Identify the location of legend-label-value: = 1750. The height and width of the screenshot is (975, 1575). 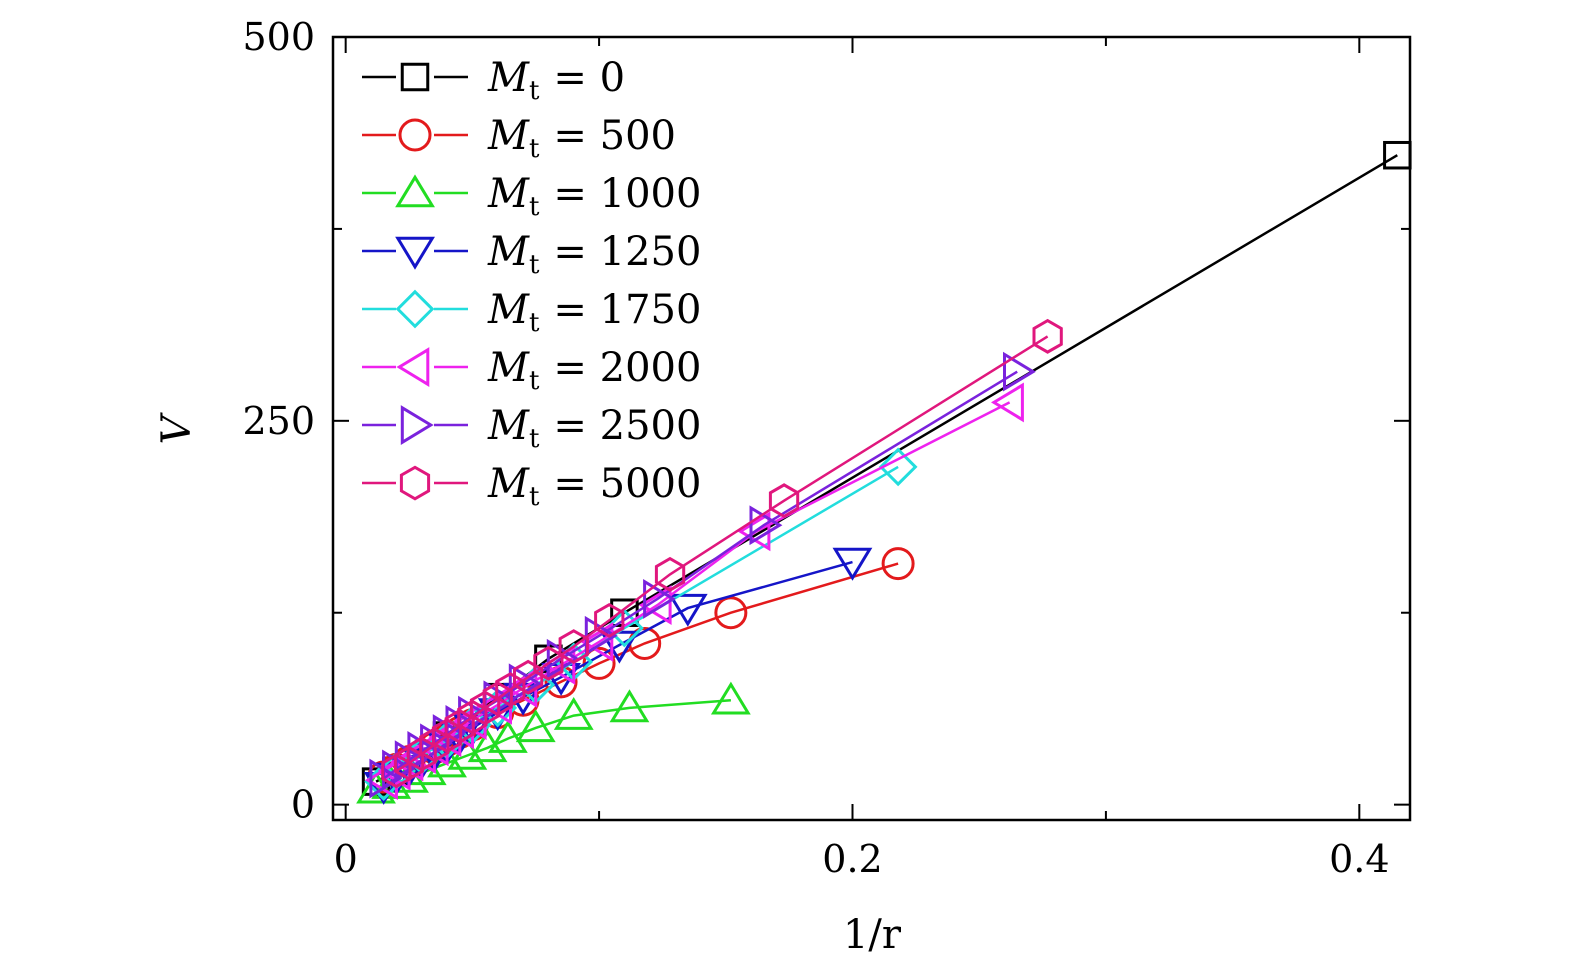
(627, 310).